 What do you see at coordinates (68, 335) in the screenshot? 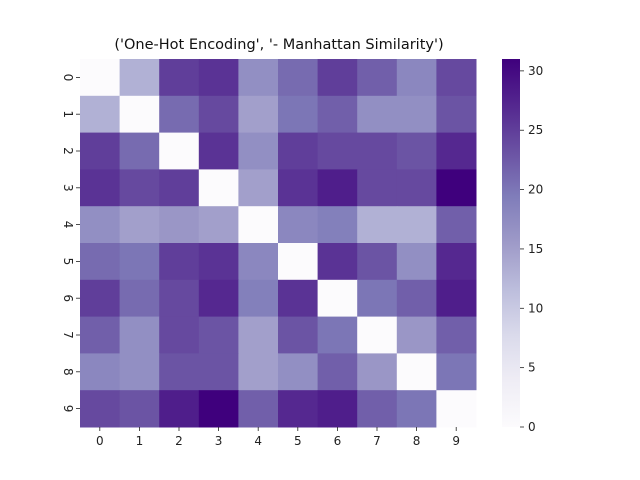
I see `y-tick-label: 7` at bounding box center [68, 335].